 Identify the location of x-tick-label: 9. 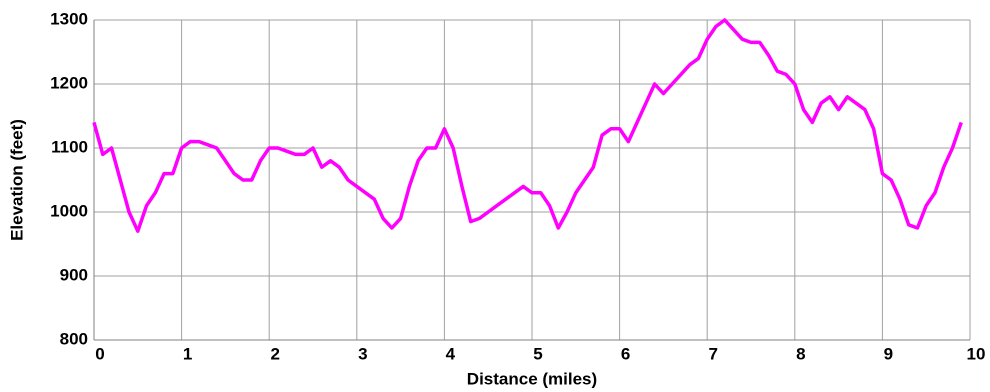
(888, 353).